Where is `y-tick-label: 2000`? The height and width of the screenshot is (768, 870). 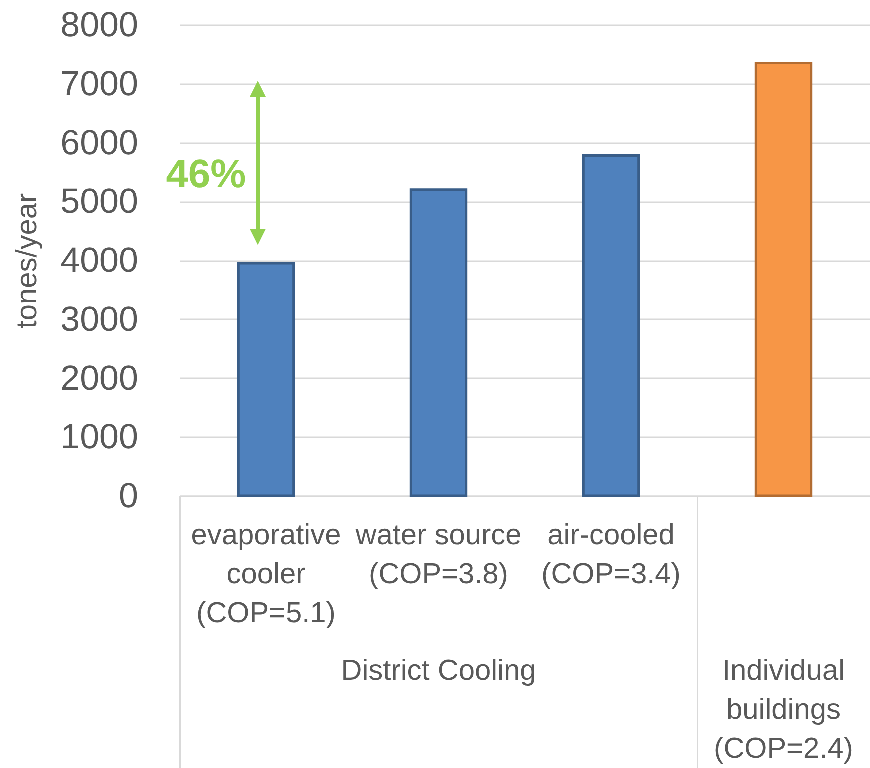 y-tick-label: 2000 is located at coordinates (99, 378).